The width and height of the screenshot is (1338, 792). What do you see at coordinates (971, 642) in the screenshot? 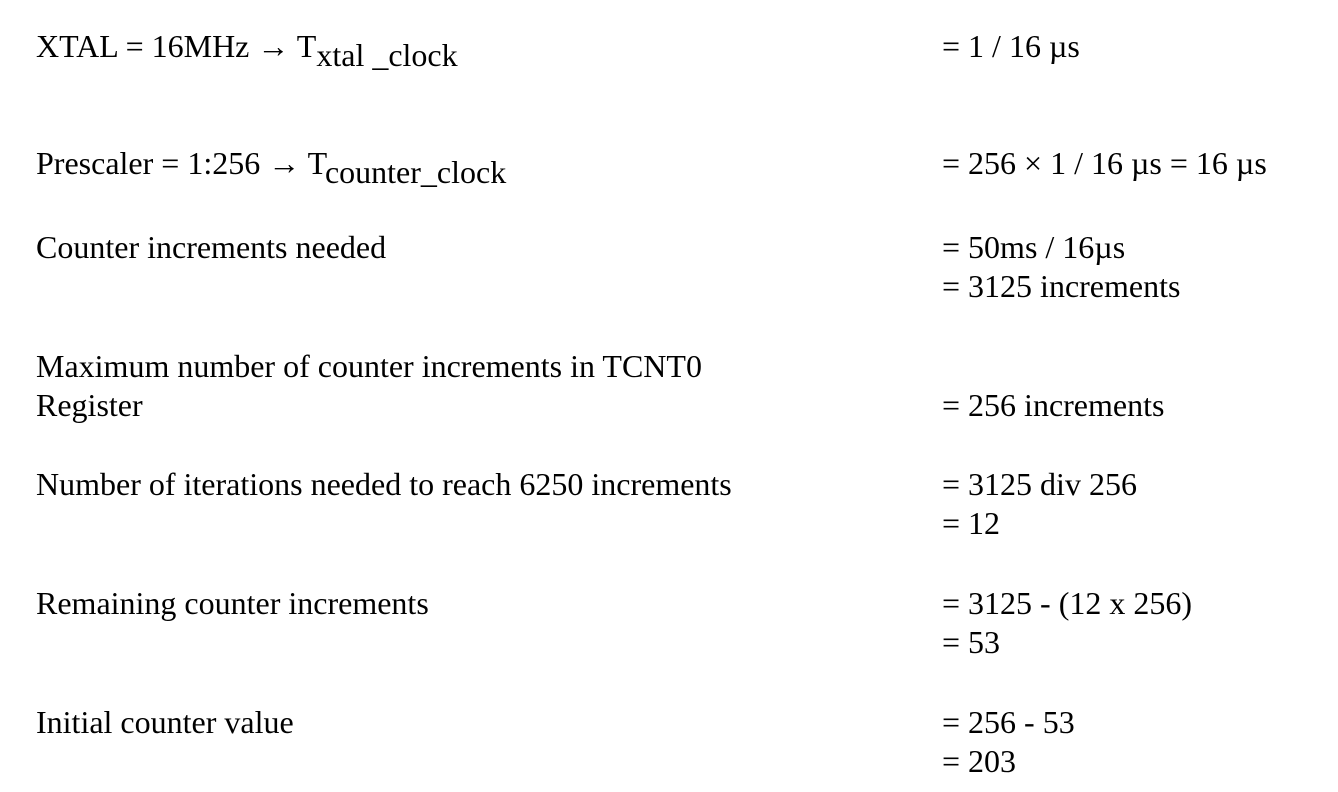
I see `remaining-increments-value-2: = 53` at bounding box center [971, 642].